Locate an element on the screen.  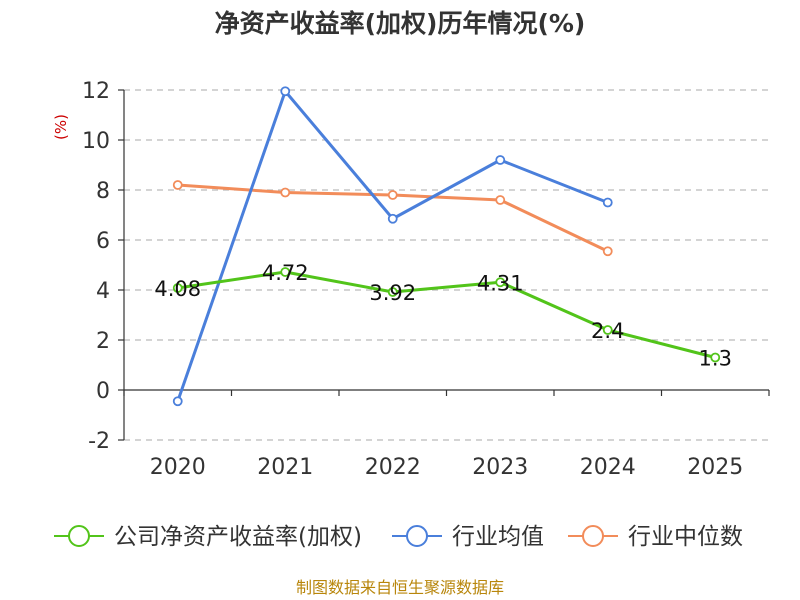
legend-item-2: 行业中位数 is located at coordinates (655, 537).